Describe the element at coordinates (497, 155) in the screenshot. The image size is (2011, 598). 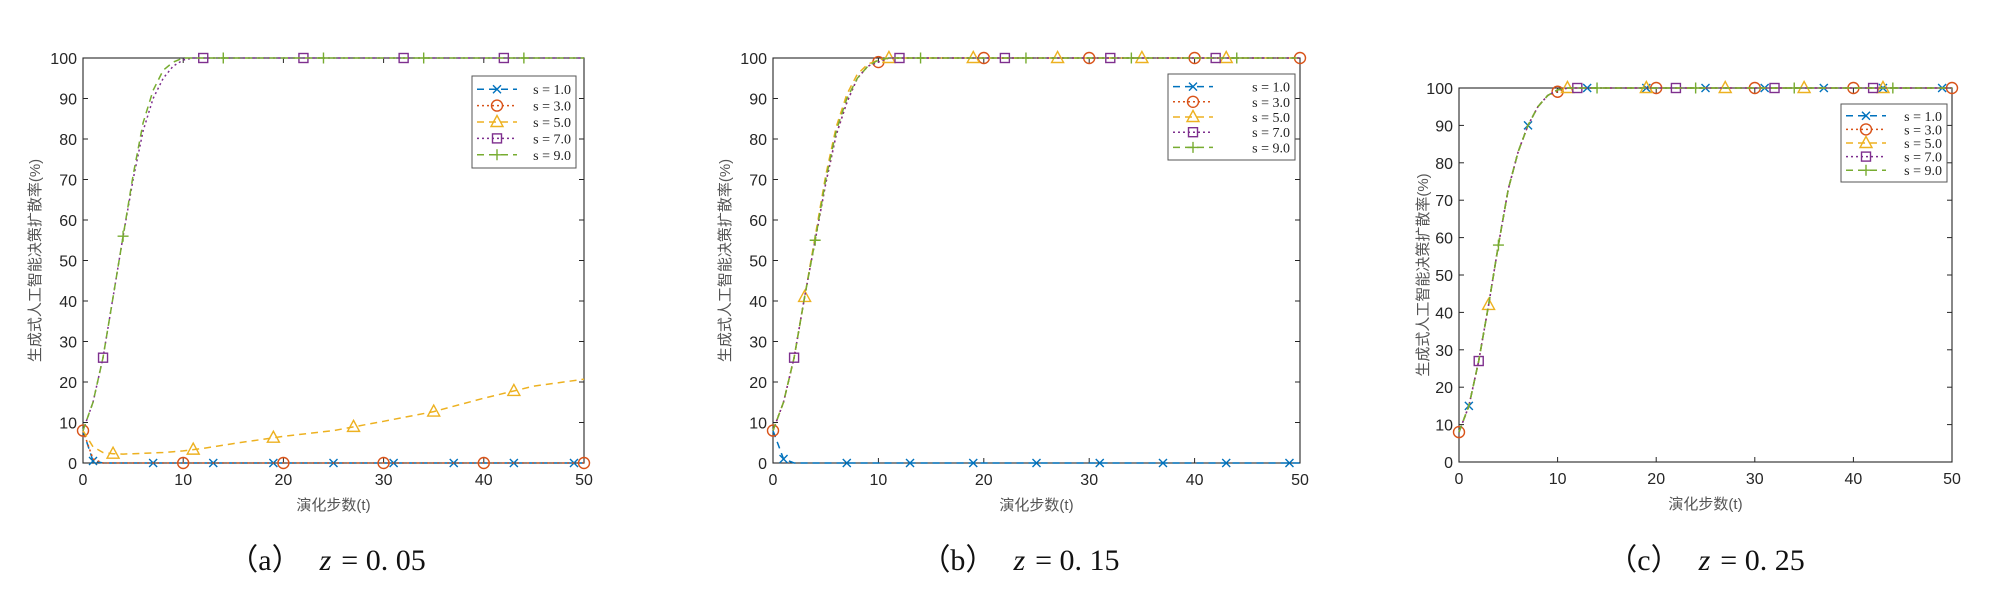
I see `legend-marker-s9` at that location.